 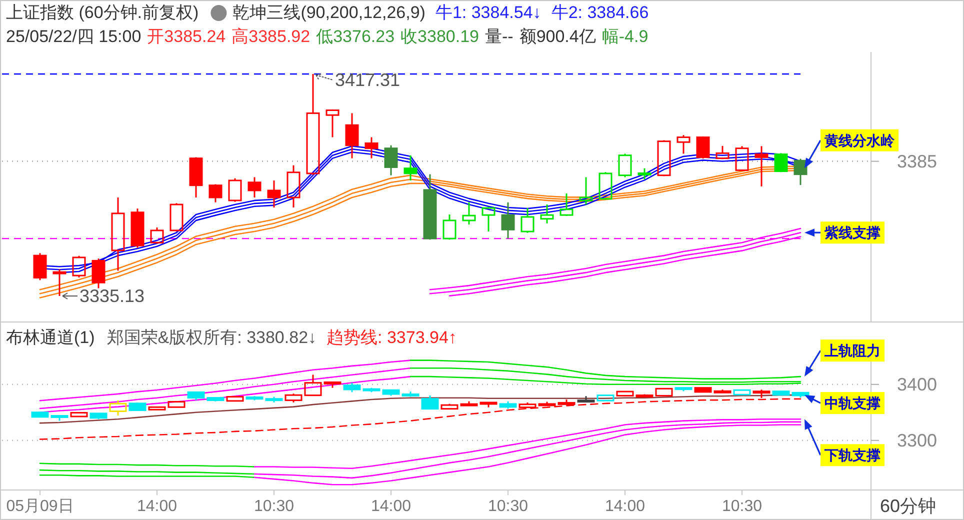 What do you see at coordinates (852, 350) in the screenshot?
I see `text: 上轨阻力` at bounding box center [852, 350].